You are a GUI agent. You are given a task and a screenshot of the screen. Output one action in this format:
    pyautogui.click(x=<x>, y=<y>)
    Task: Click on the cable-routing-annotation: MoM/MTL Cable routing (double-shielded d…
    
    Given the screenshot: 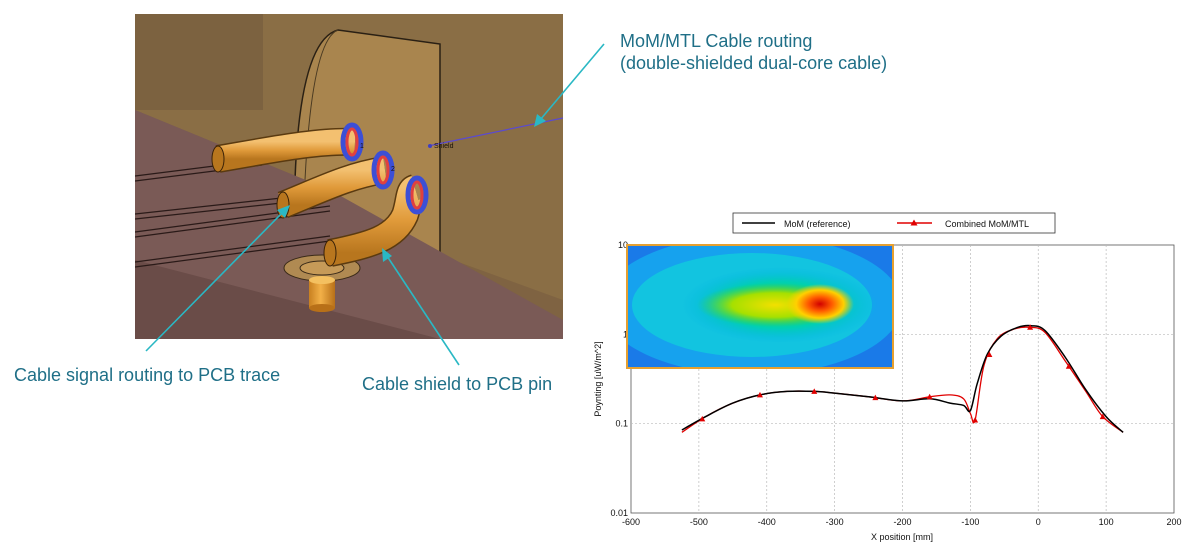 What is the action you would take?
    pyautogui.click(x=753, y=52)
    